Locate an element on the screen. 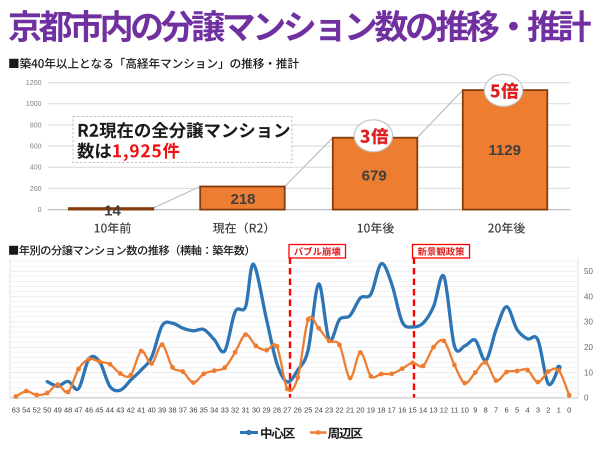 The height and width of the screenshot is (455, 600). svg-text: 44 is located at coordinates (110, 409).